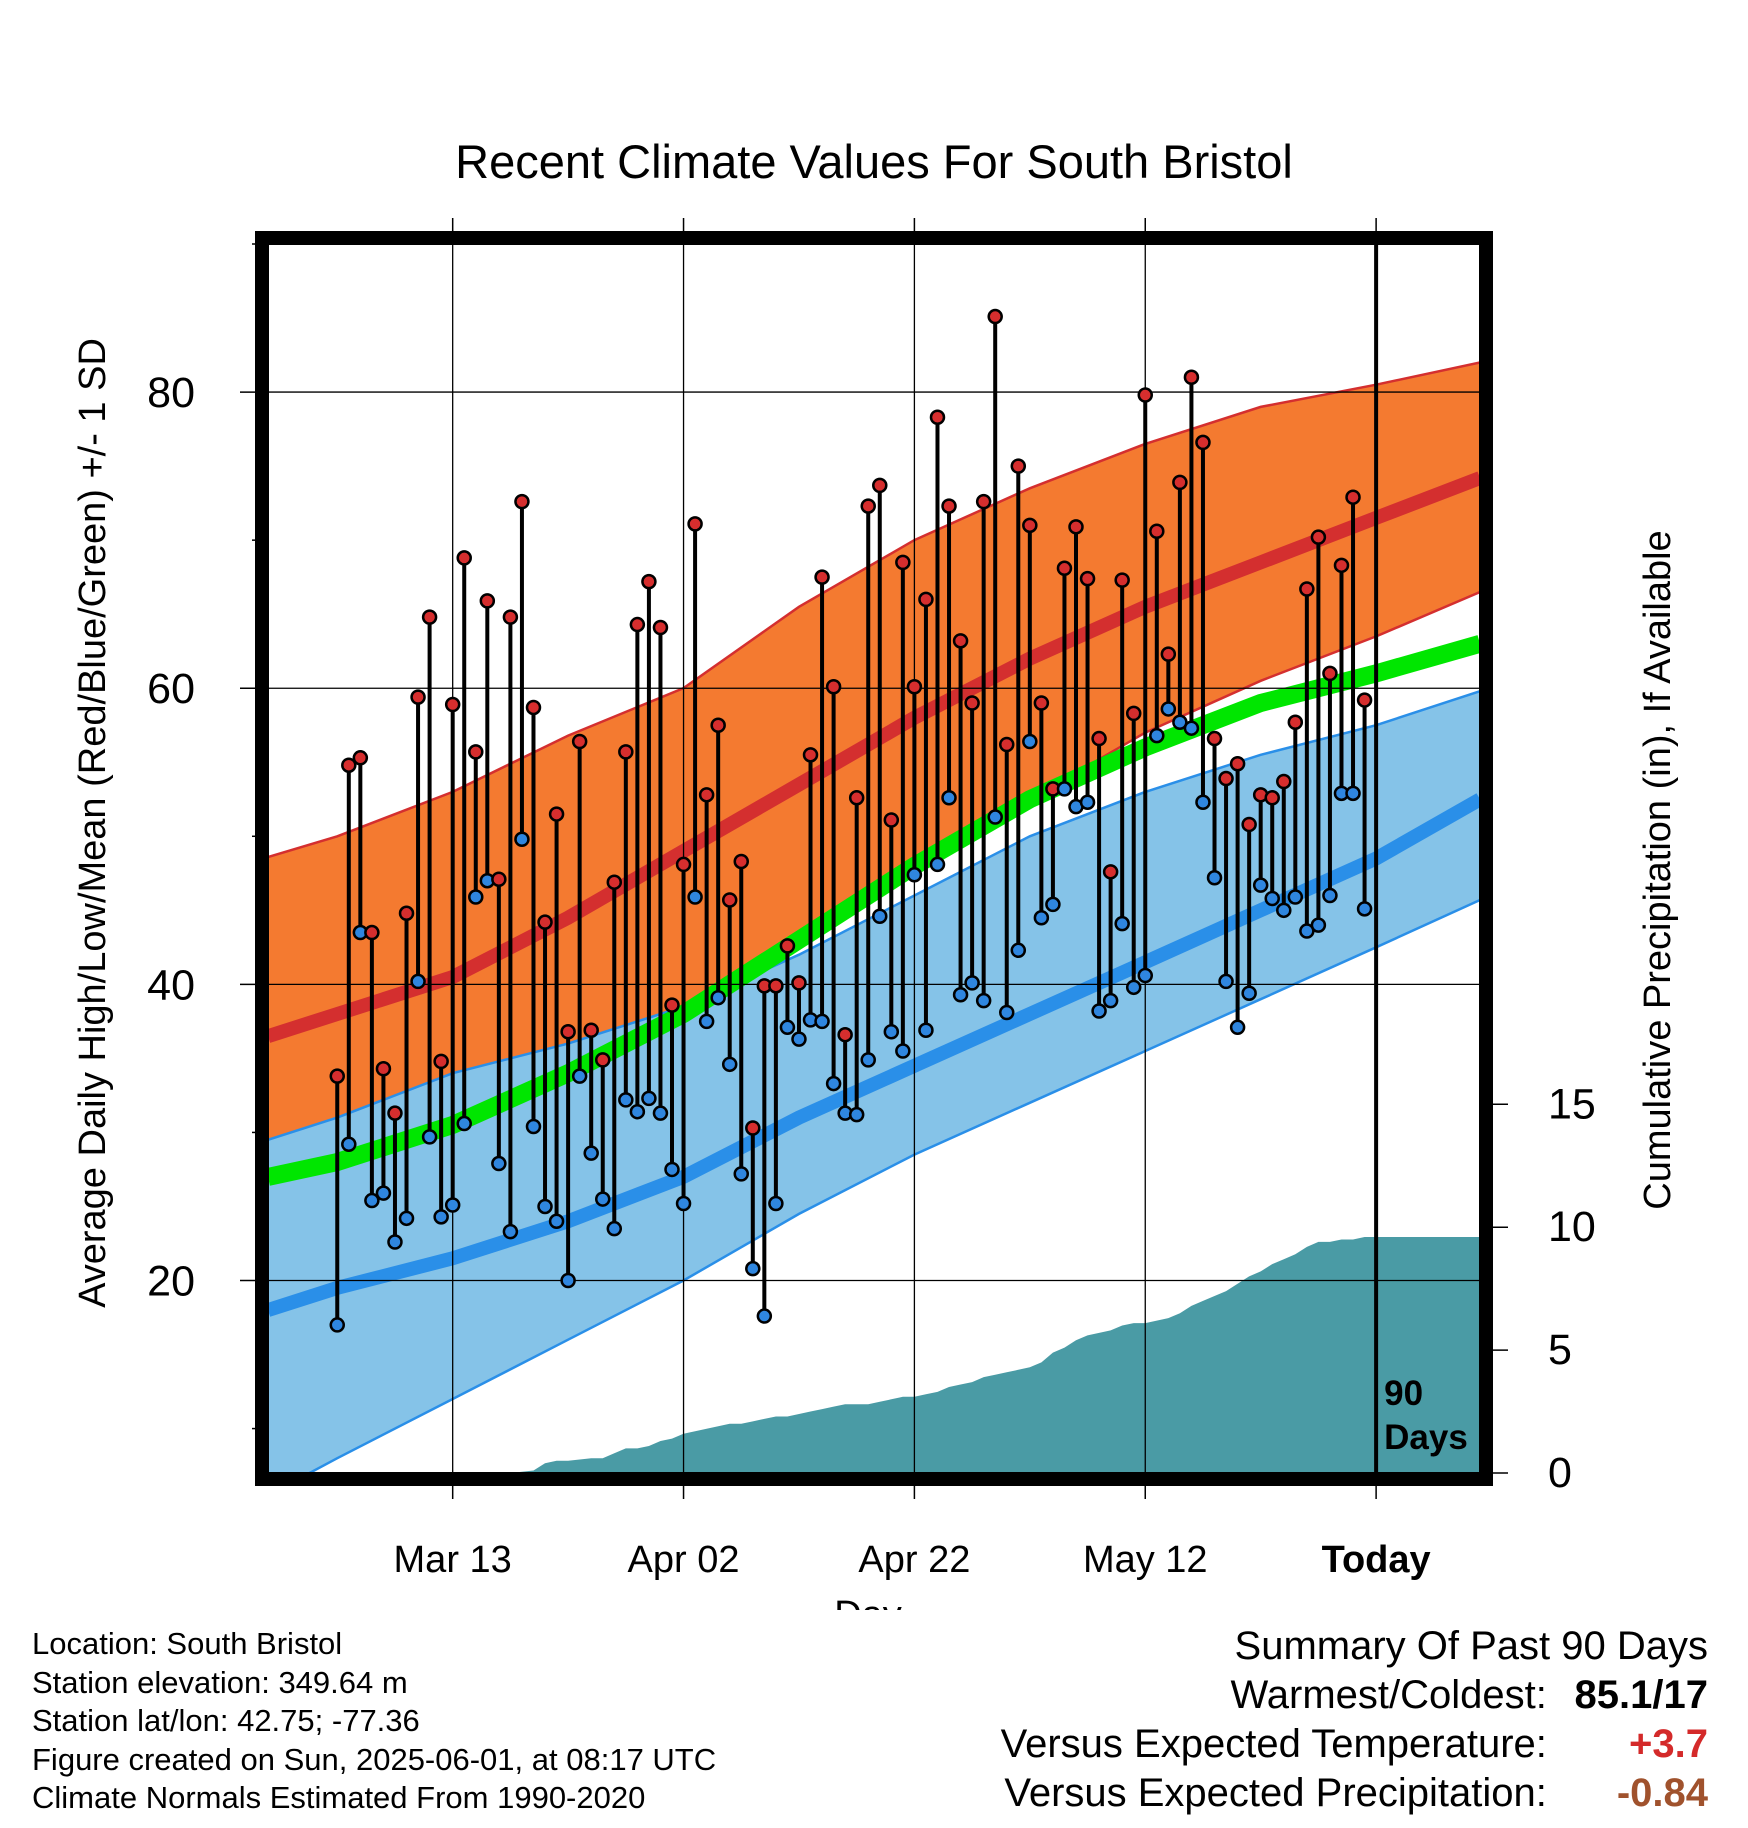  What do you see at coordinates (1662, 1793) in the screenshot?
I see `precip-departure-value: -0.84` at bounding box center [1662, 1793].